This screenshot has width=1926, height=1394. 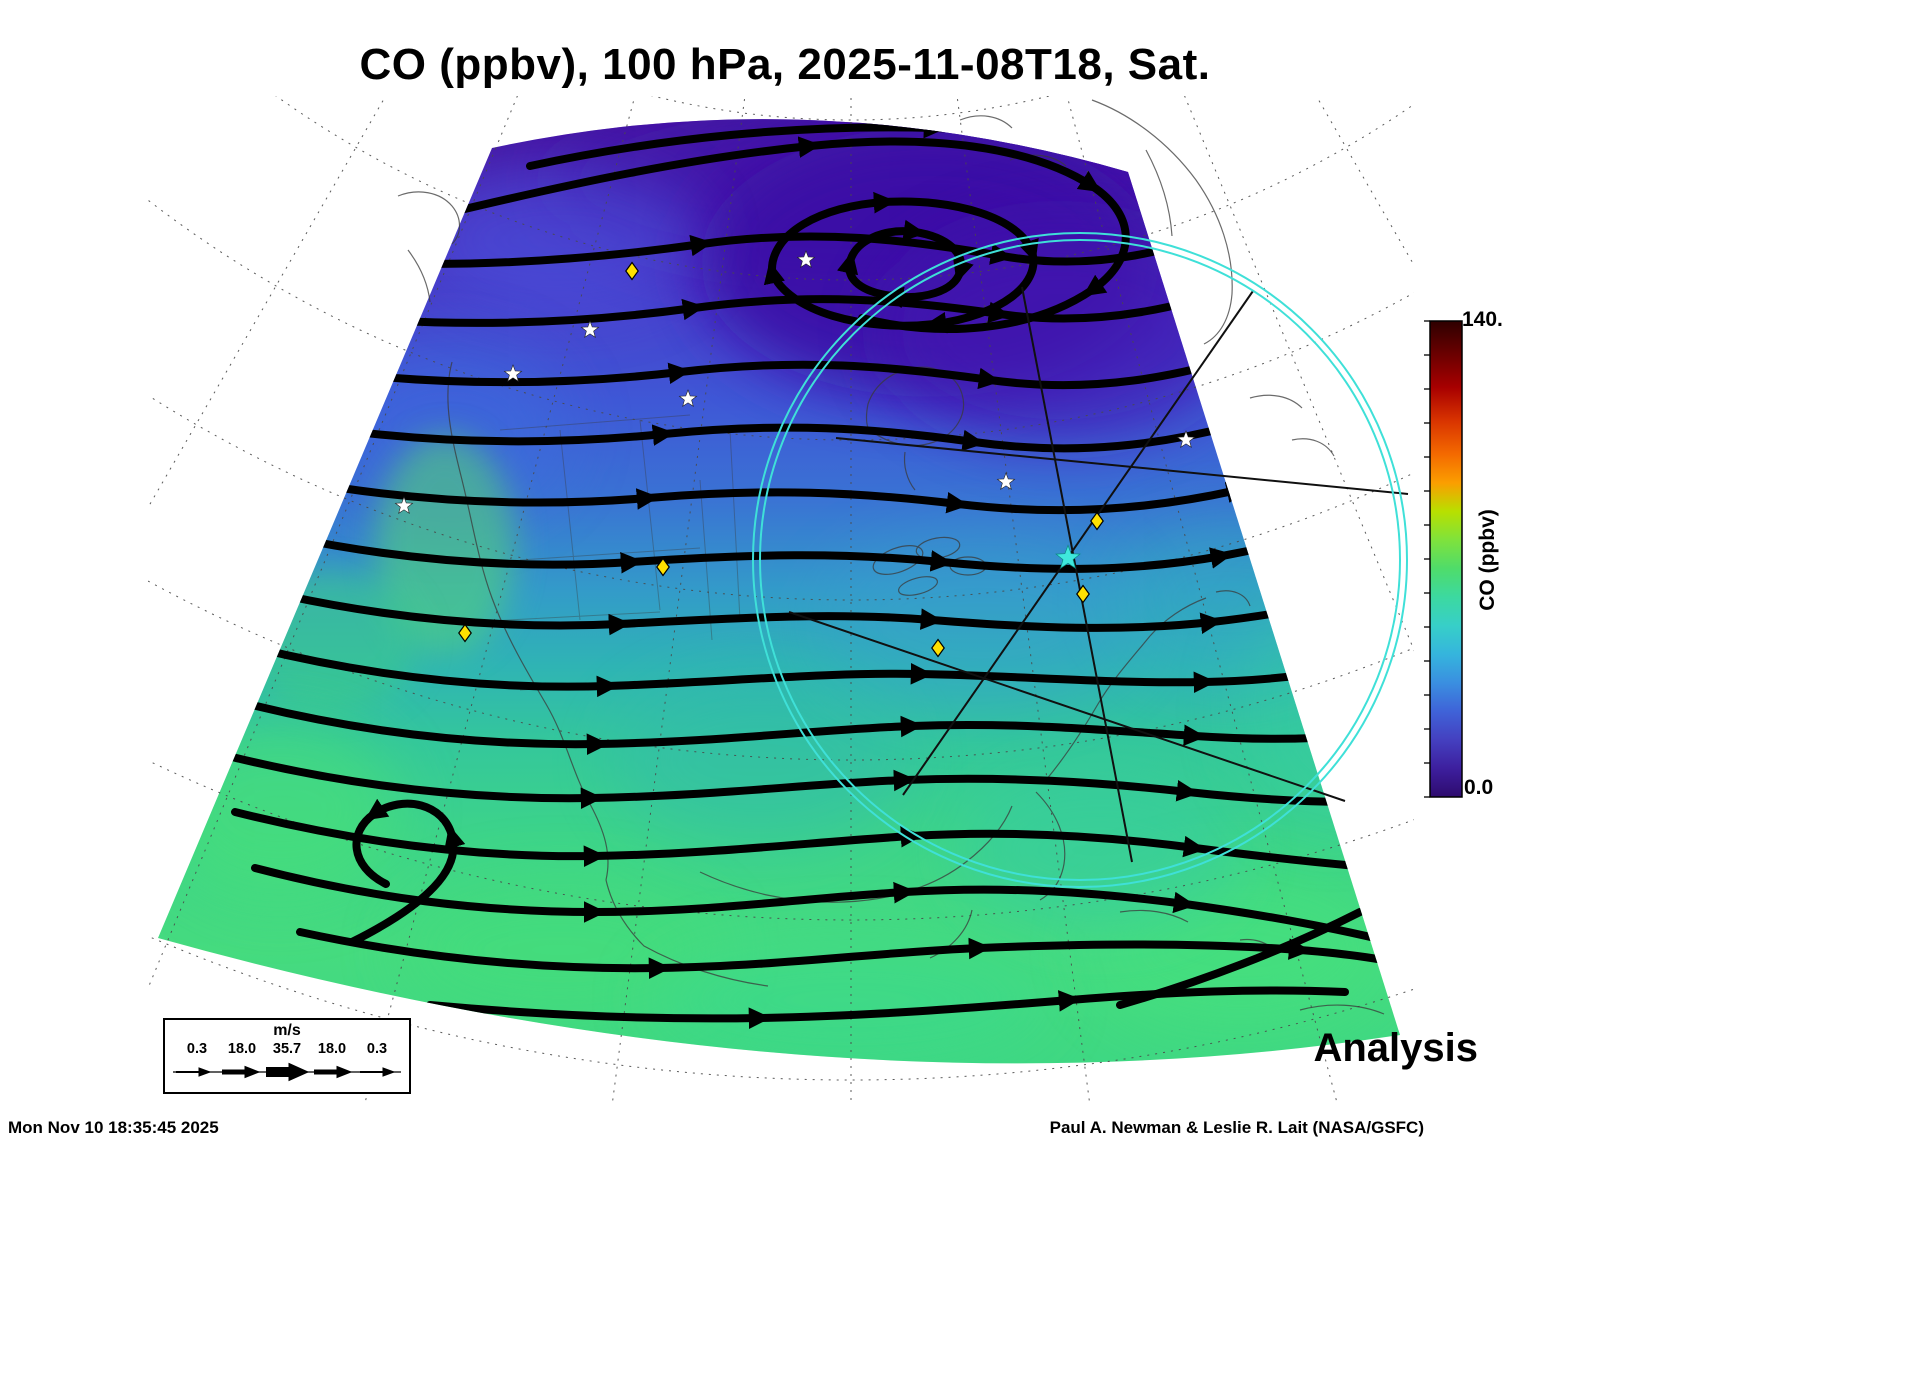 I want to click on page-title: CO (ppbv), 100 hPa, 2025-11-08T18, Sat., so click(x=785, y=64).